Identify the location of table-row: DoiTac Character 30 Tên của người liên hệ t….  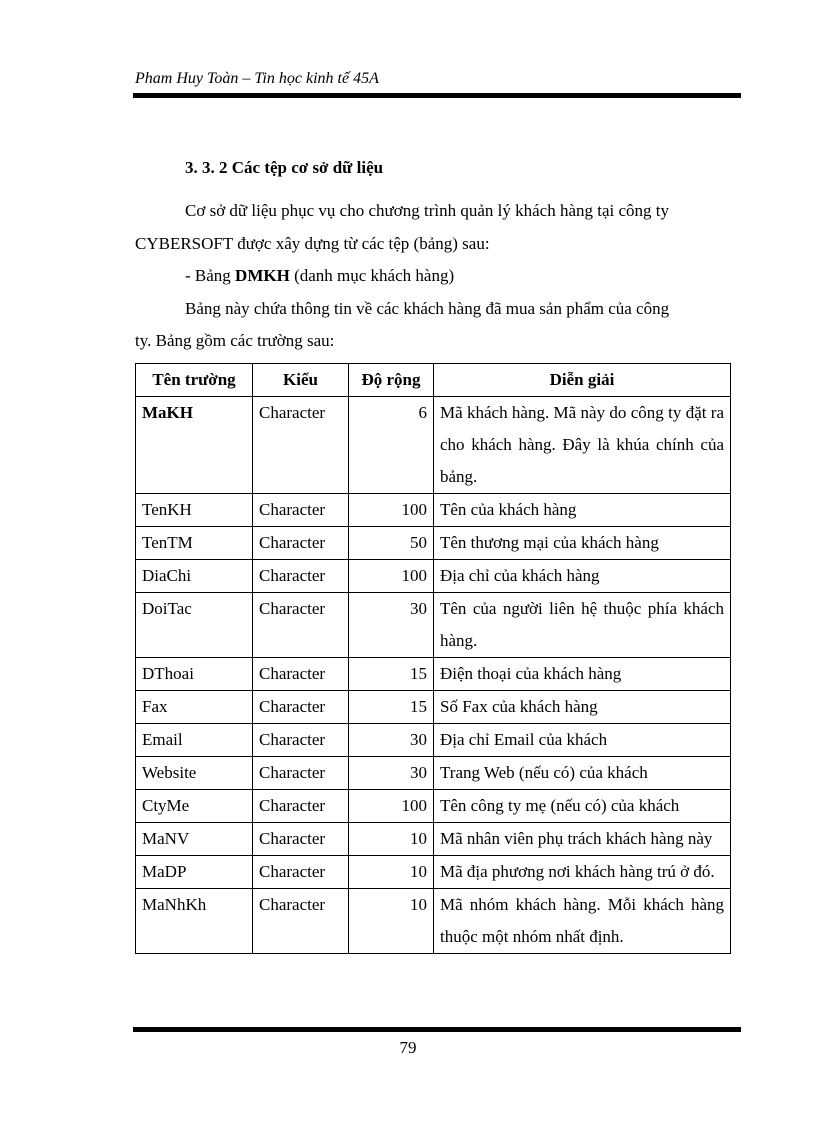
(433, 625).